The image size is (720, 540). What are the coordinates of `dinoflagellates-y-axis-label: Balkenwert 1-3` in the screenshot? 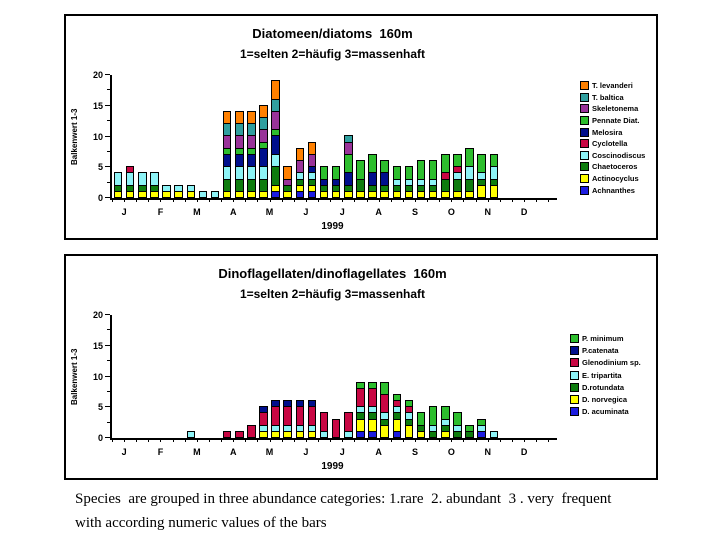 It's located at (74, 376).